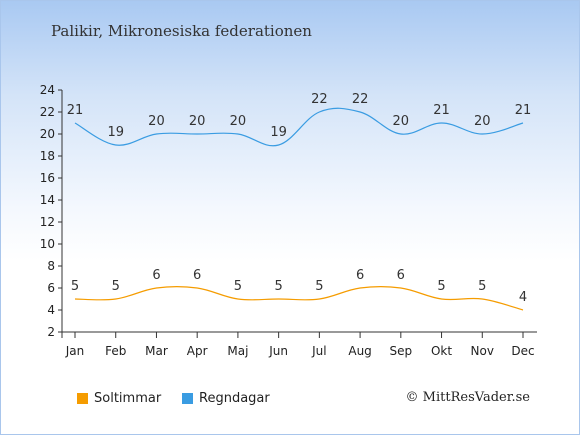 This screenshot has width=580, height=435. I want to click on y-tick-label: 6, so click(51, 288).